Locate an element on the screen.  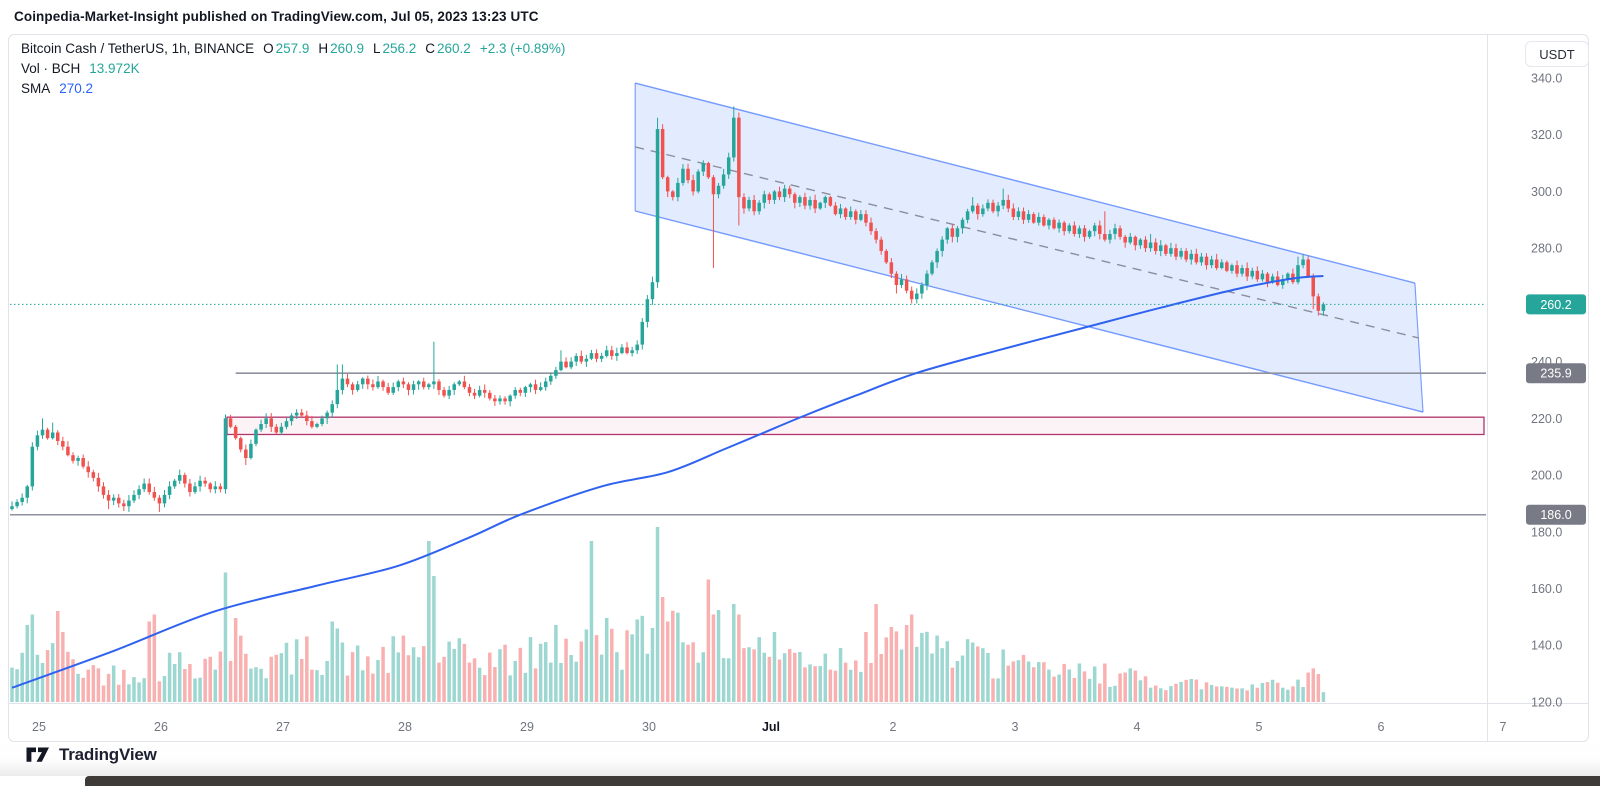
sma-value: 270.2 is located at coordinates (76, 88).